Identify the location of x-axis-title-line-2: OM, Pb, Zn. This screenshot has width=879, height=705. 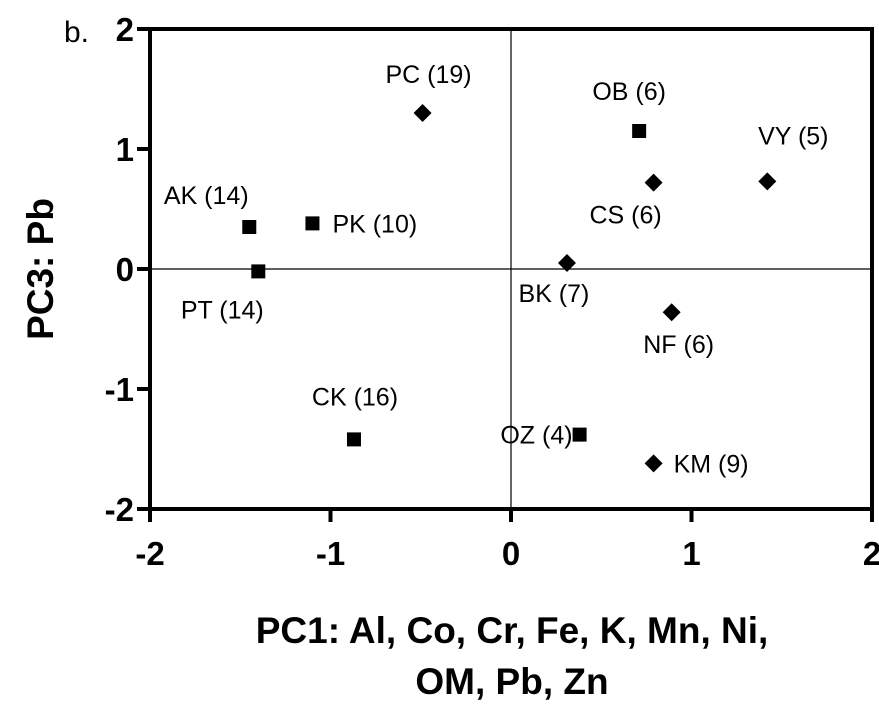
(511, 681).